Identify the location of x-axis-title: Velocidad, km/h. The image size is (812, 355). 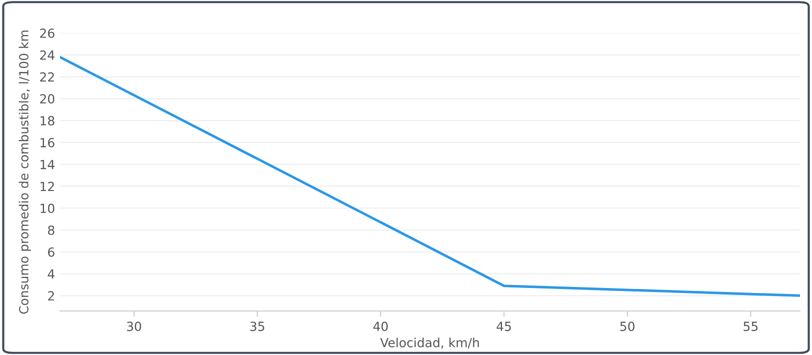
(429, 343).